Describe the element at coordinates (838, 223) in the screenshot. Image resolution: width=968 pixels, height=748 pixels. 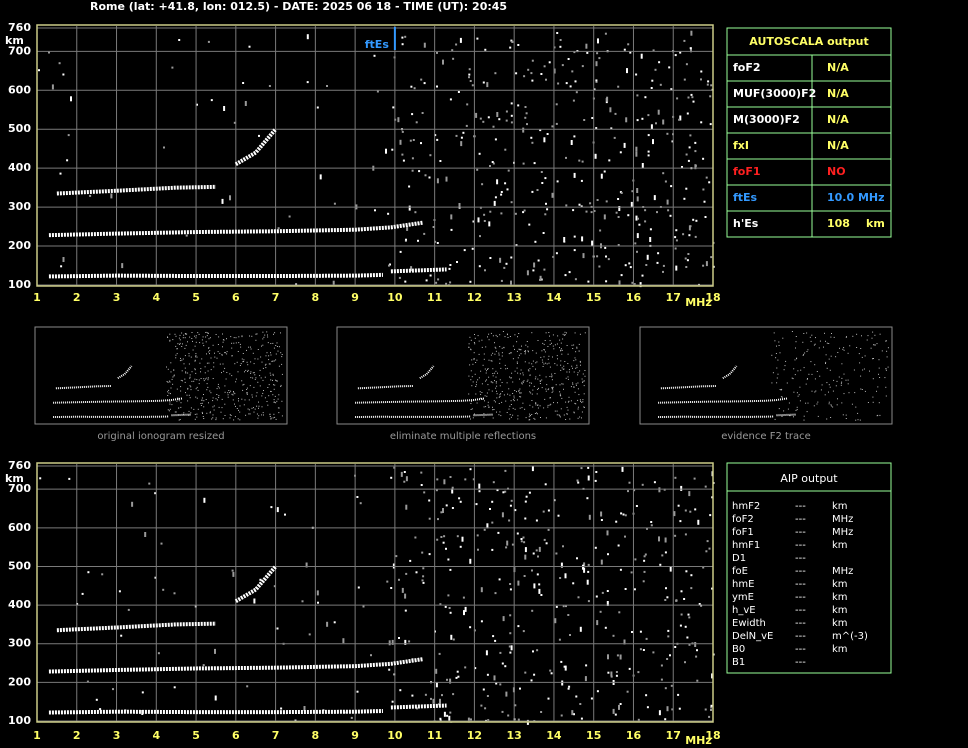
I see `param-value: 108` at that location.